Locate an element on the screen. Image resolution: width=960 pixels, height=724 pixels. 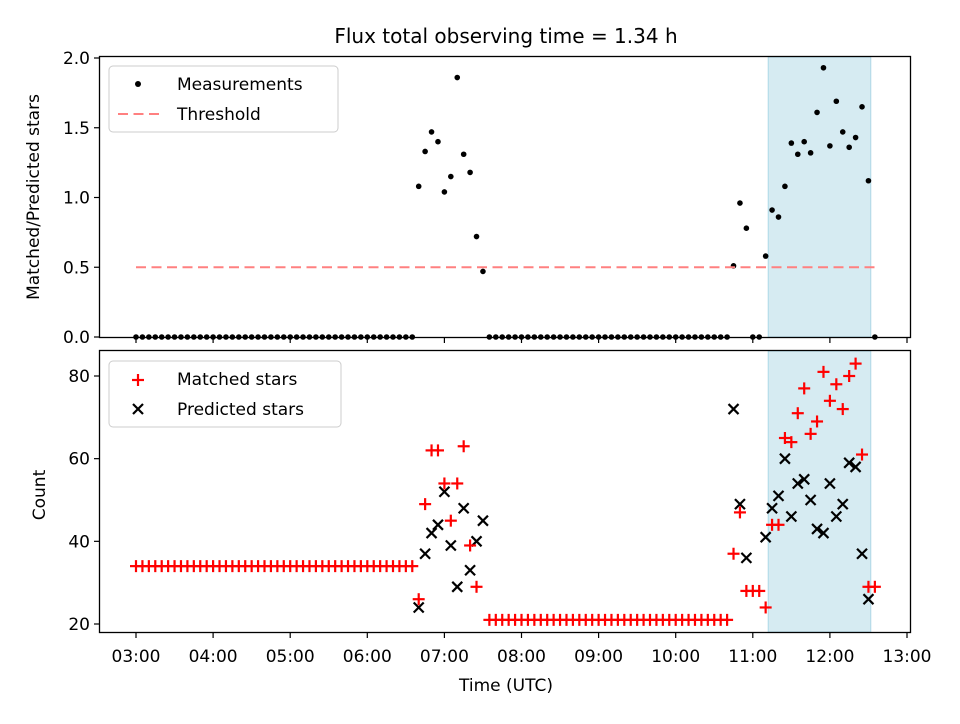
y-tick-label: 0.5 is located at coordinates (76, 268).